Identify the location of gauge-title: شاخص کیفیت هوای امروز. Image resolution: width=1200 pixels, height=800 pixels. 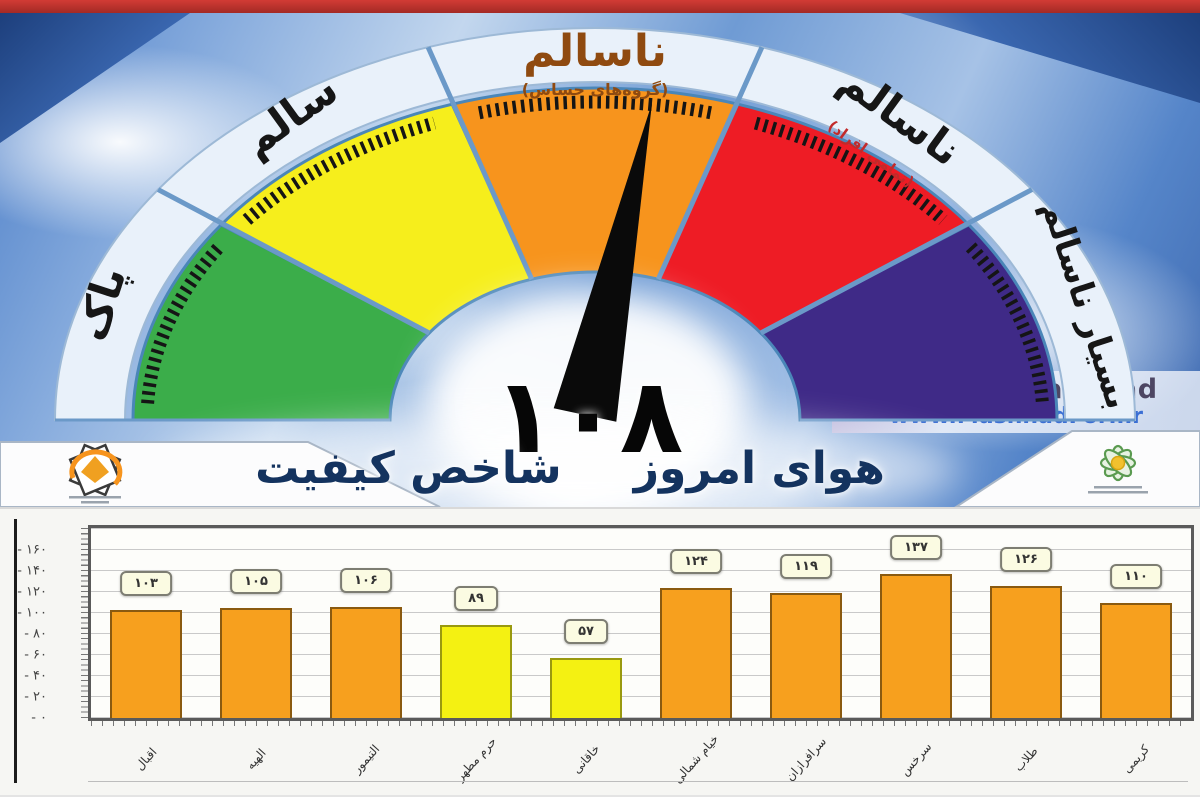
(570, 468).